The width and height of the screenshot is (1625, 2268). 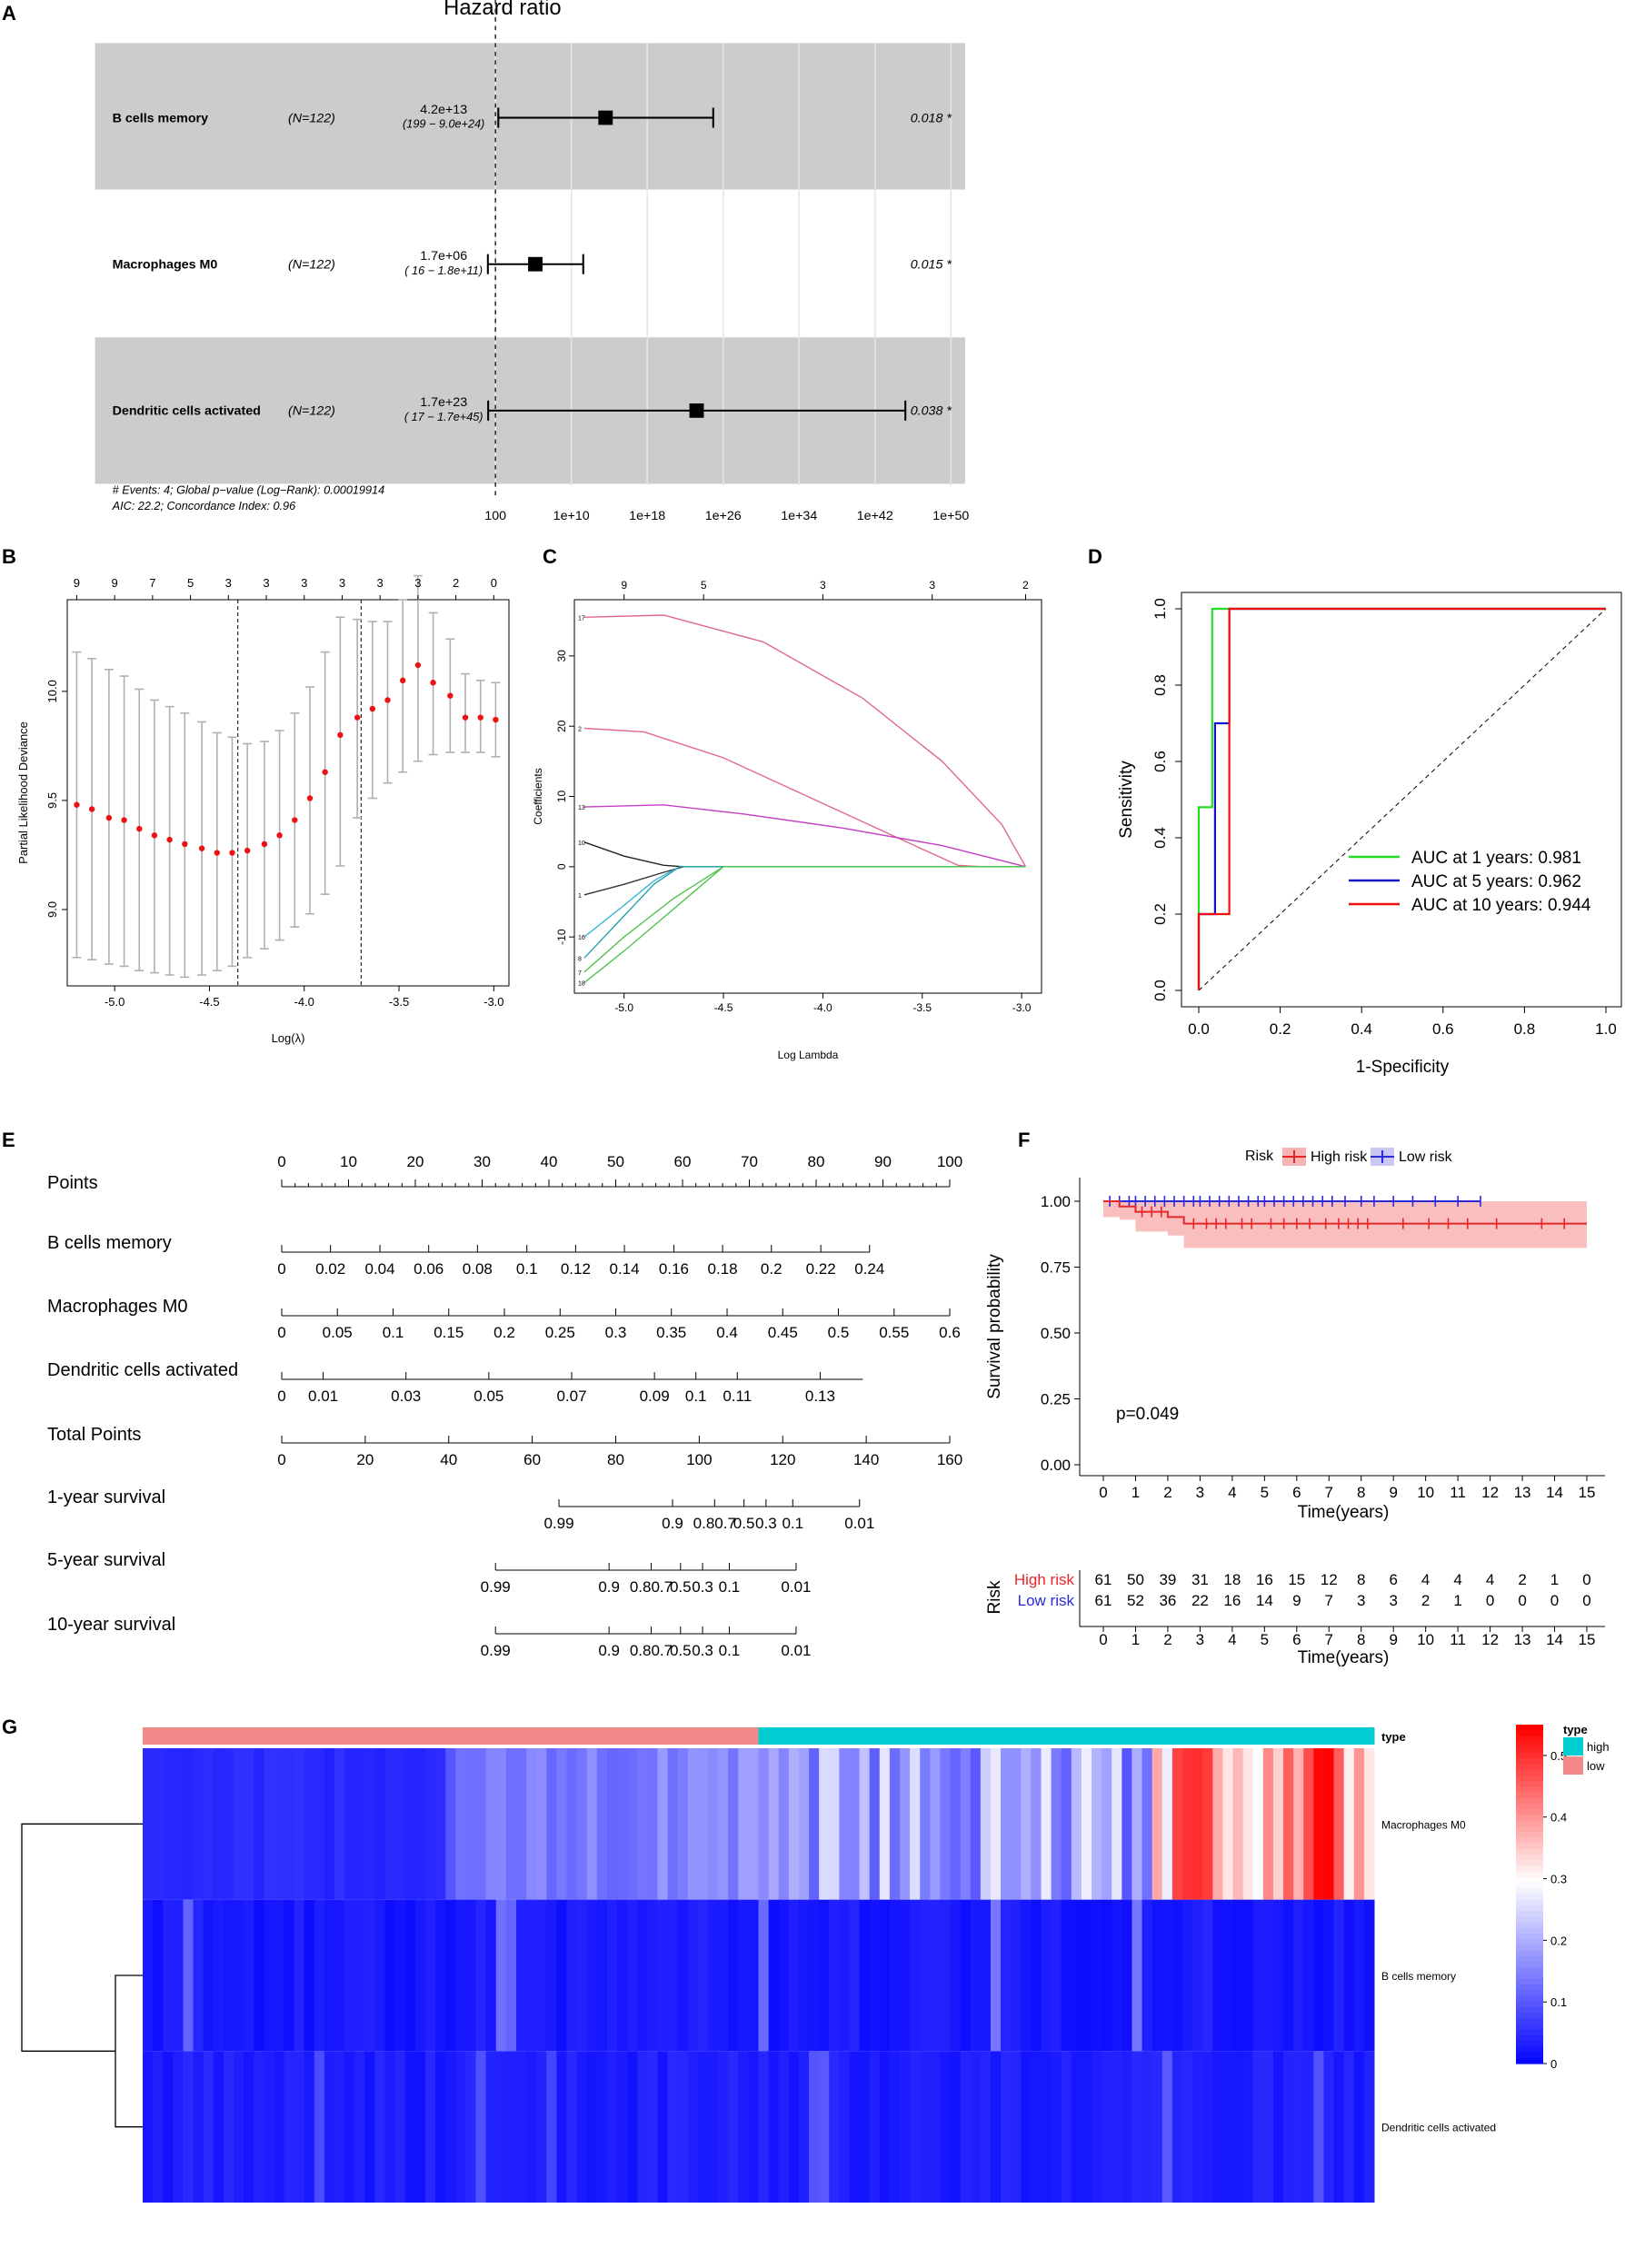 What do you see at coordinates (1200, 1600) in the screenshot?
I see `risk-count-low: 22` at bounding box center [1200, 1600].